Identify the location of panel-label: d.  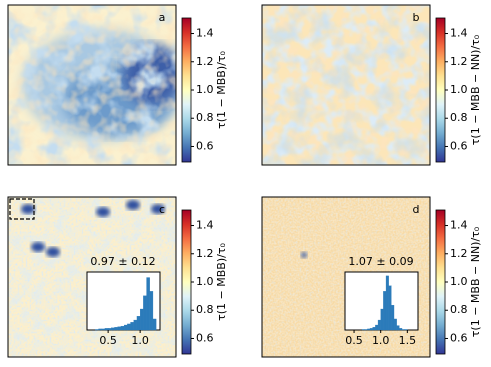
(416, 209).